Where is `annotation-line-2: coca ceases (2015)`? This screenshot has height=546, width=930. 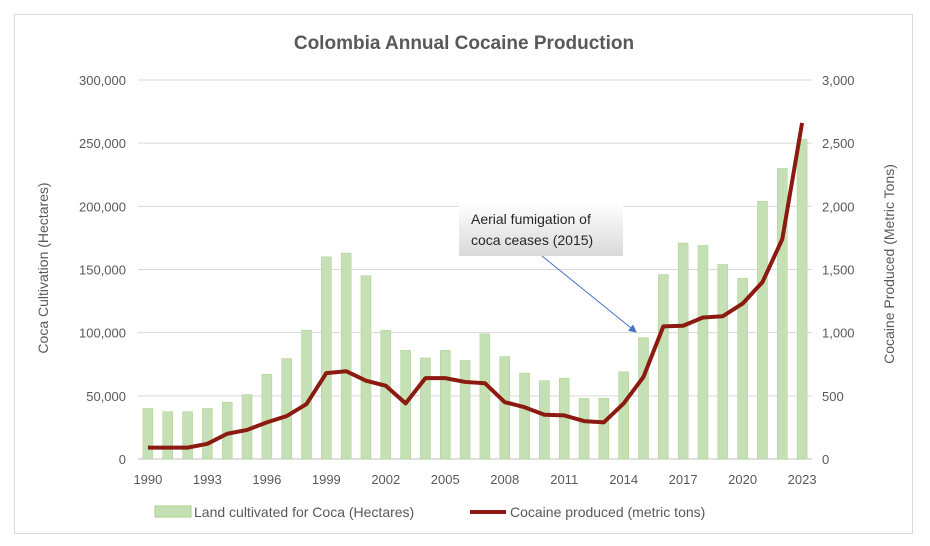 annotation-line-2: coca ceases (2015) is located at coordinates (532, 240).